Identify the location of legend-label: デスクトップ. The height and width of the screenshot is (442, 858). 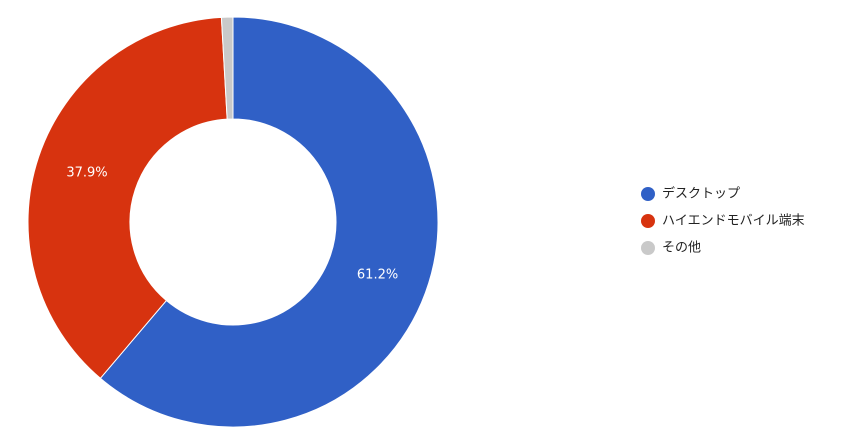
(701, 194).